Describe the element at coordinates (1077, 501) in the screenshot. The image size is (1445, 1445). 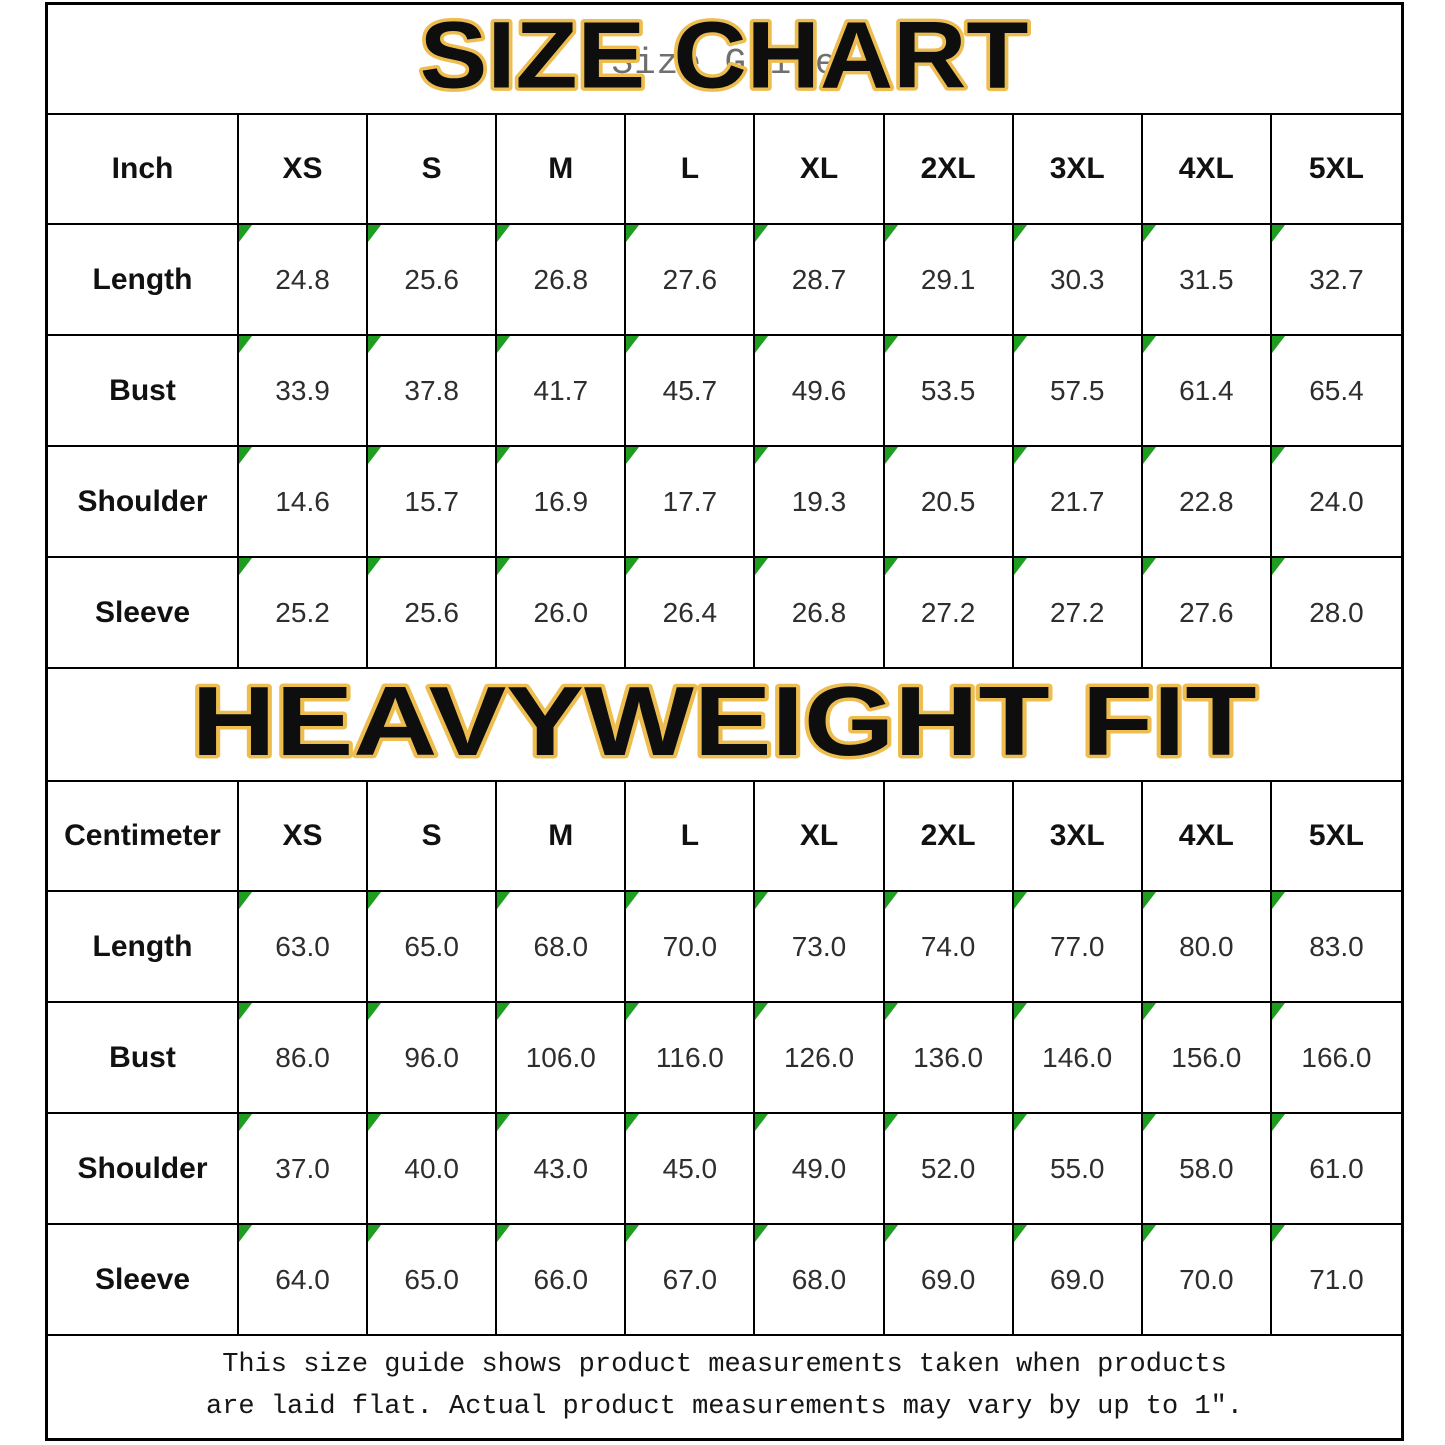
I see `measurement-cell-text: 21.7` at that location.